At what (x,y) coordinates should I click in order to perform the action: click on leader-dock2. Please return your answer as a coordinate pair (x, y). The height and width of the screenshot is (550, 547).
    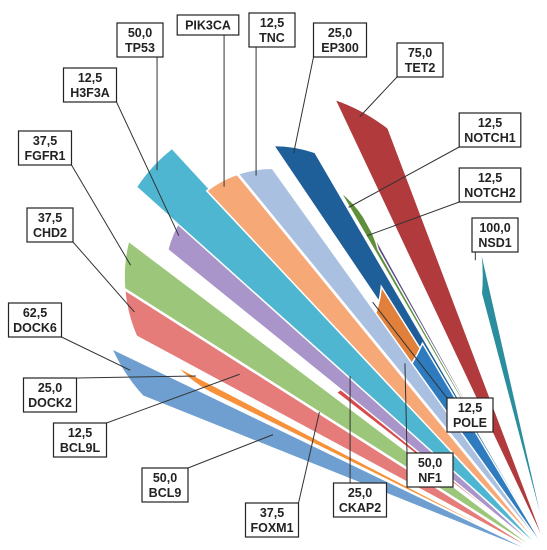
    Looking at the image, I should click on (136, 377).